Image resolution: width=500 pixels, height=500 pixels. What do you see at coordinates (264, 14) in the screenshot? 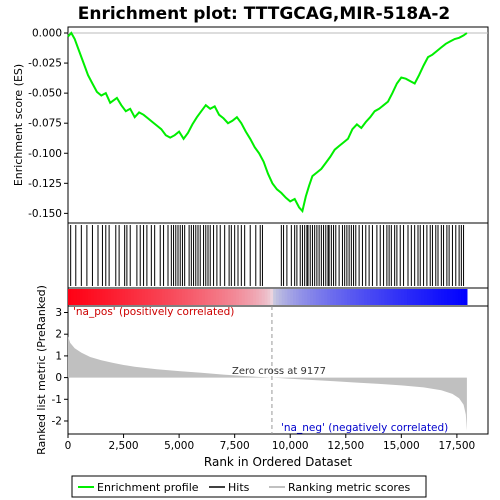
I see `chart-title: Enrichment plot: TTTGCAG,MIR-518A-2` at bounding box center [264, 14].